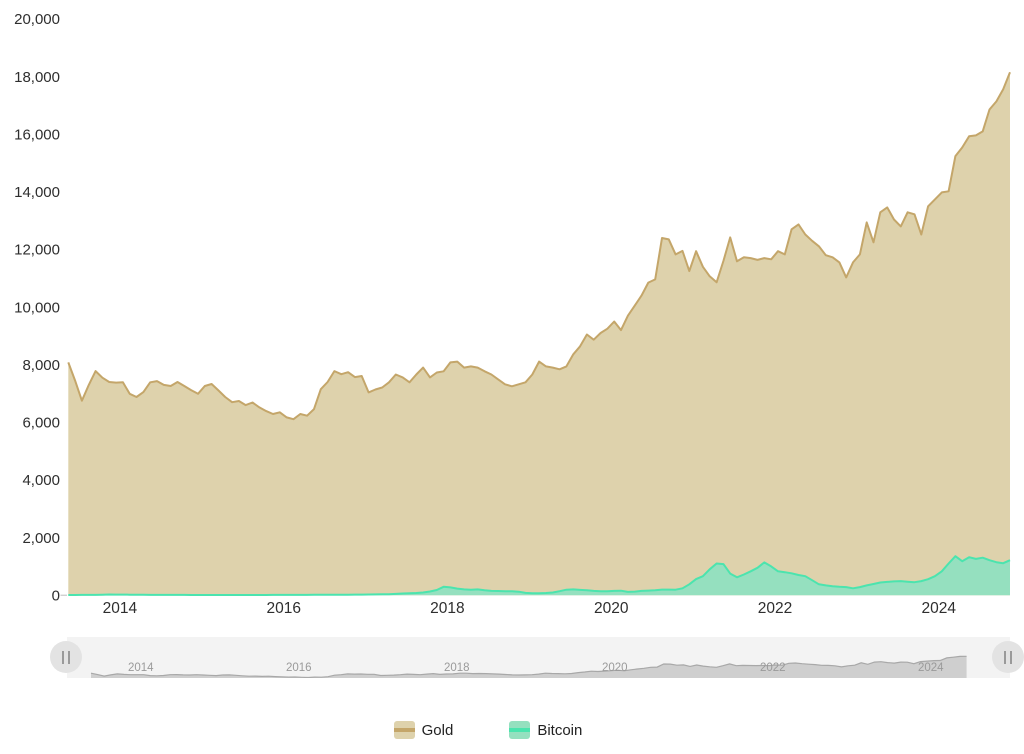 The image size is (1024, 754). What do you see at coordinates (1008, 657) in the screenshot?
I see `navigator-end-grip` at bounding box center [1008, 657].